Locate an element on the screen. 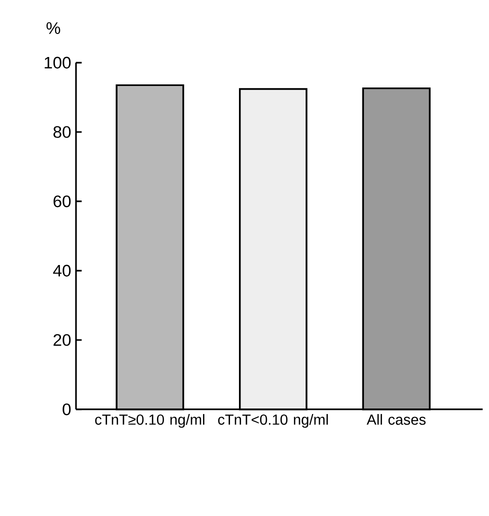  x-tick-label: All cases is located at coordinates (396, 419).